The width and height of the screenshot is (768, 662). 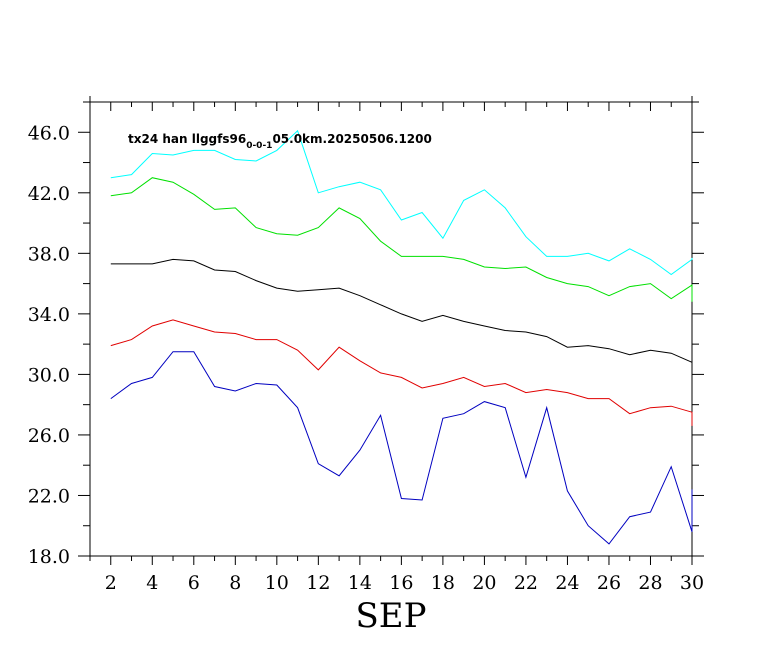 What do you see at coordinates (235, 583) in the screenshot?
I see `x-tick-label: 8` at bounding box center [235, 583].